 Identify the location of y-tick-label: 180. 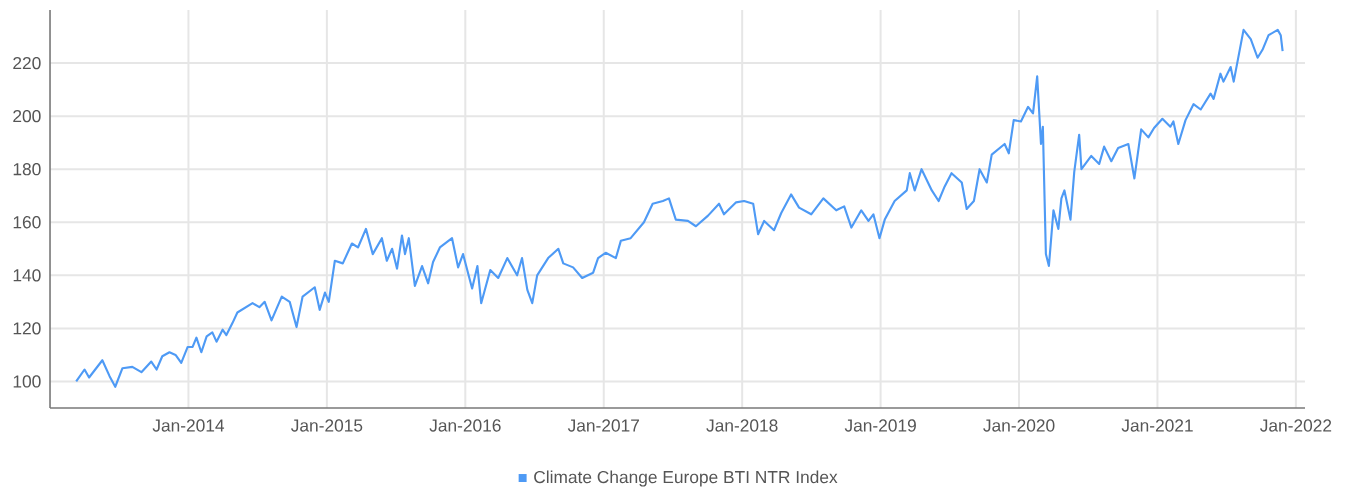
(27, 169).